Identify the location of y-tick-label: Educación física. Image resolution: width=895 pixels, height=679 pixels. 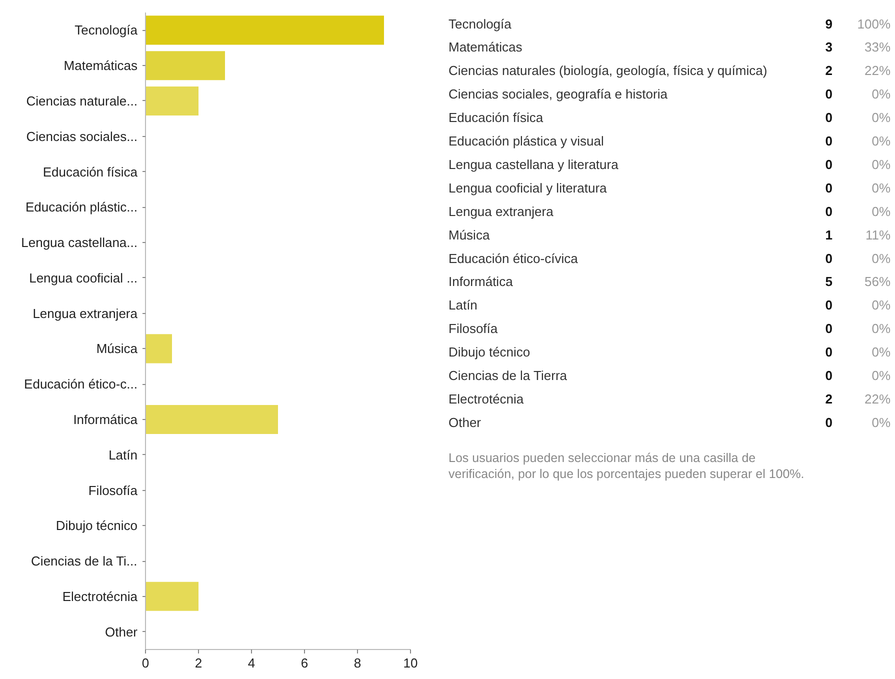
(90, 172).